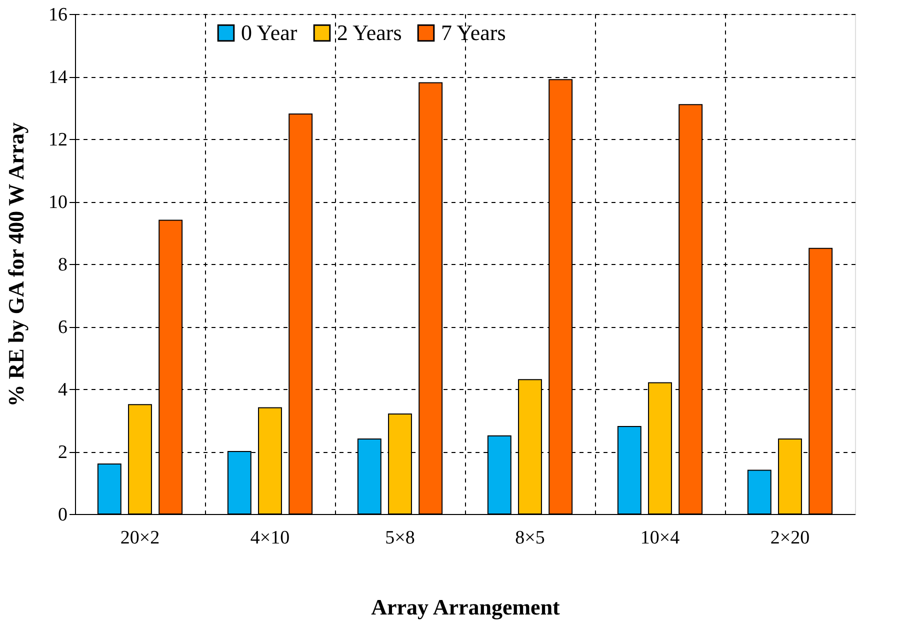 Image resolution: width=914 pixels, height=639 pixels. What do you see at coordinates (270, 538) in the screenshot?
I see `x-tick-label: 4×10` at bounding box center [270, 538].